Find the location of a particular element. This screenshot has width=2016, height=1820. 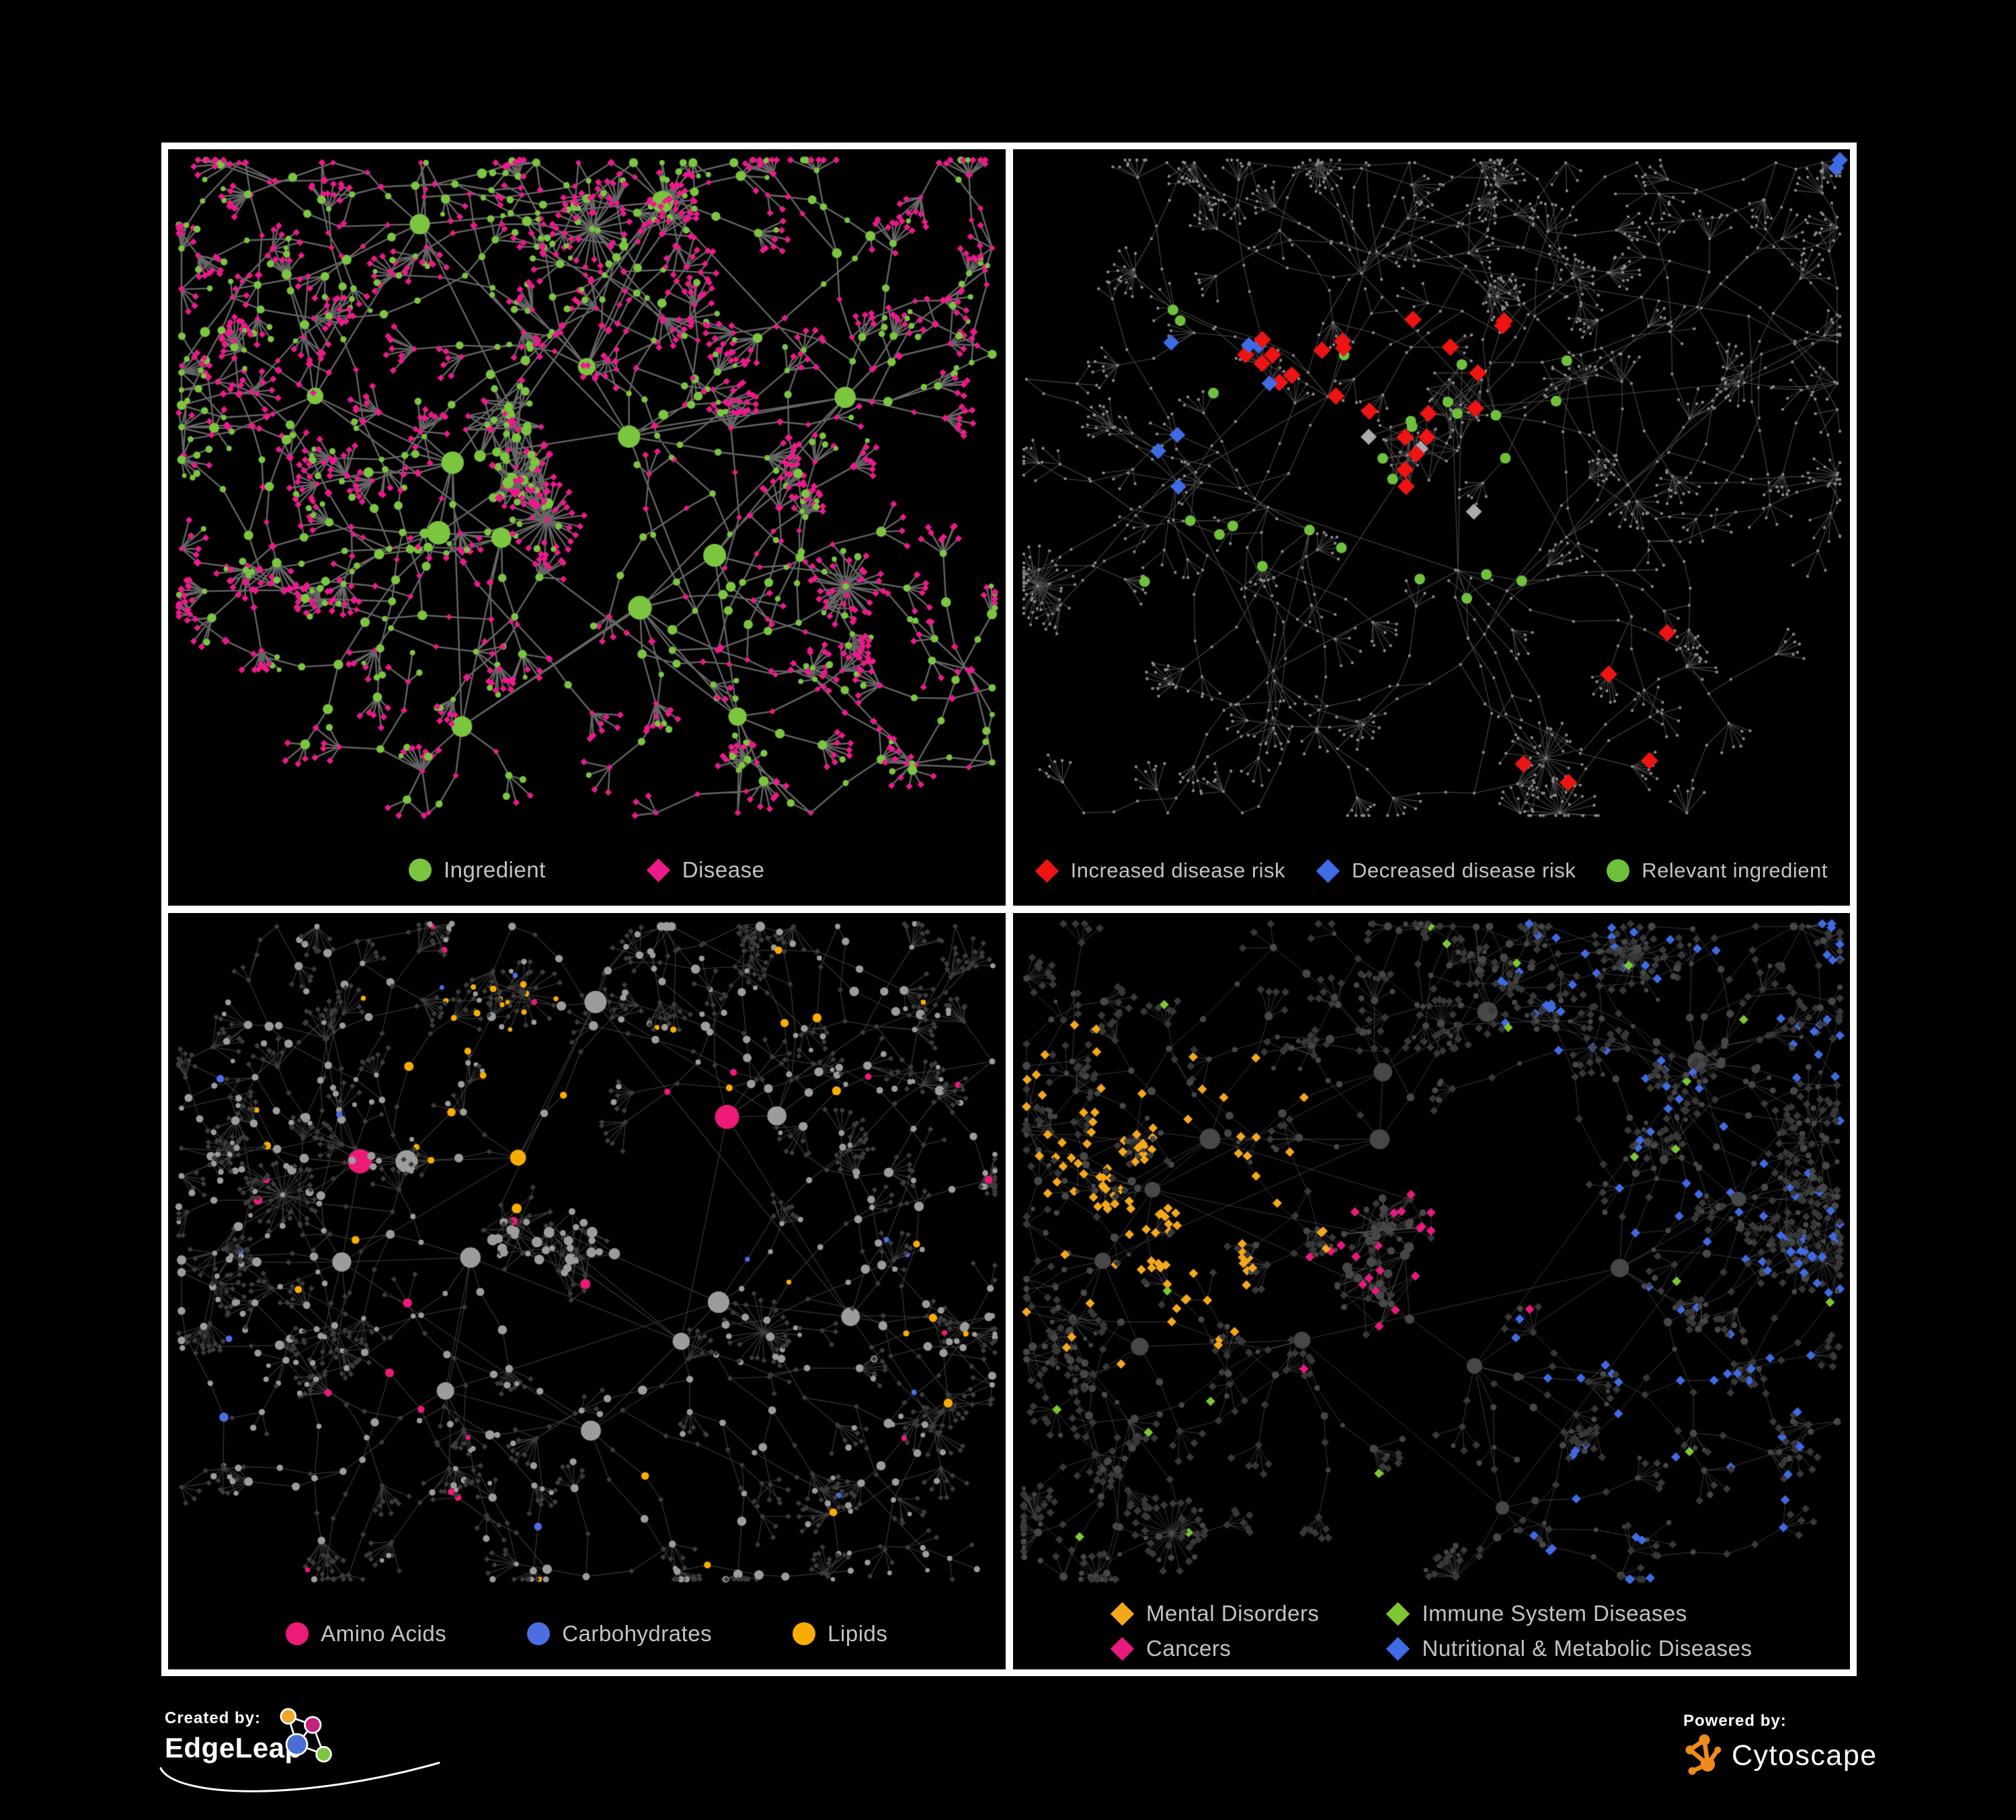

legend-item-cancers: Cancers is located at coordinates (1171, 1648).